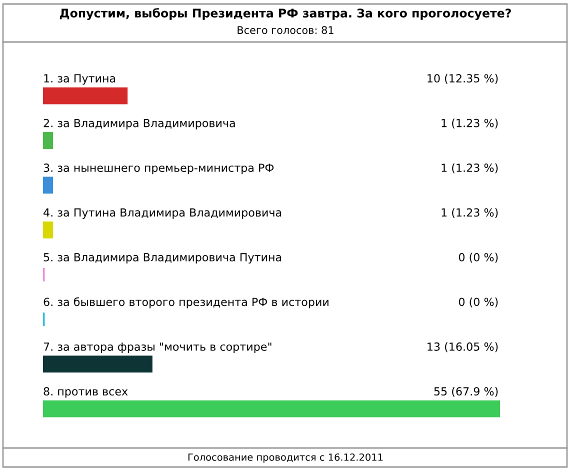 The width and height of the screenshot is (571, 470). What do you see at coordinates (463, 79) in the screenshot?
I see `data-label: 10 (12.35 %)` at bounding box center [463, 79].